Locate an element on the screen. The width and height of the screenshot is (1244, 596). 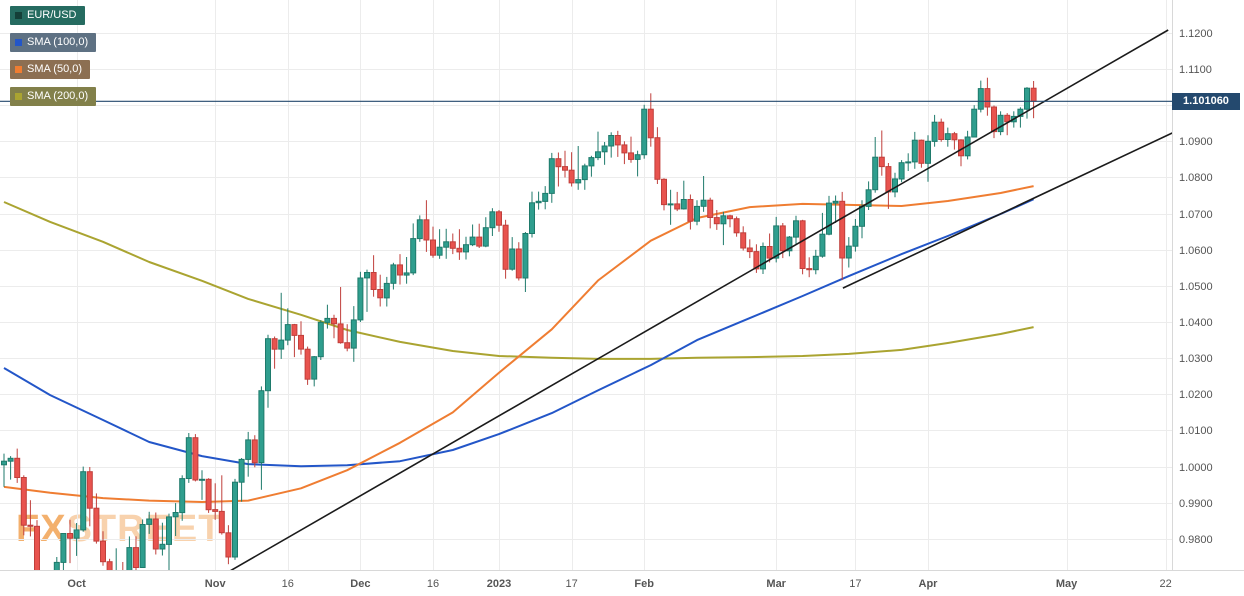
legend-item-sma200: SMA (200,0) is located at coordinates (53, 96).